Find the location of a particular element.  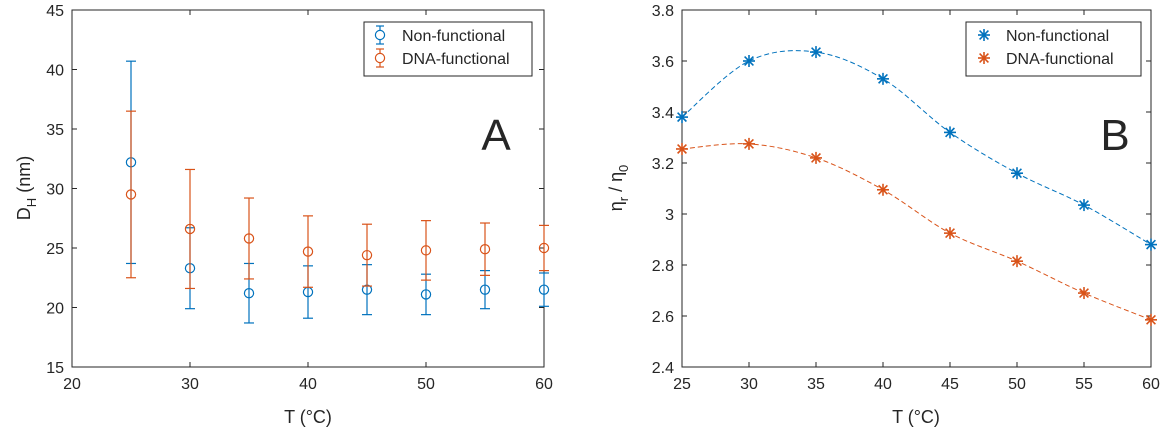

panel-b-legend-box is located at coordinates (1053, 49).